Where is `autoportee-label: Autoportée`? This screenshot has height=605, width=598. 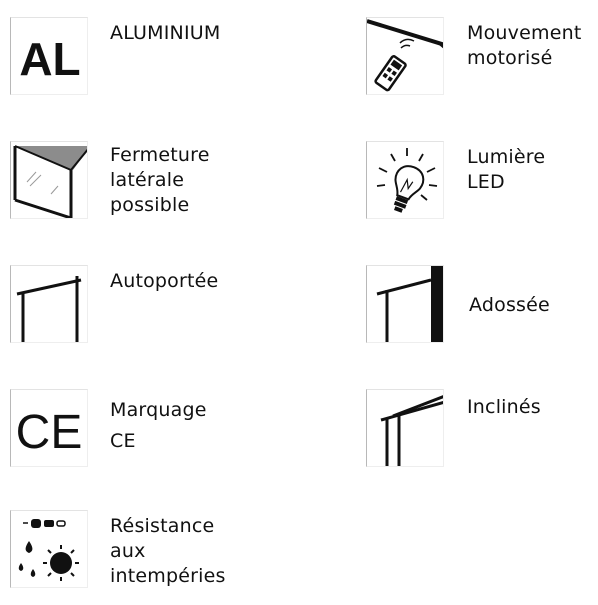 autoportee-label: Autoportée is located at coordinates (164, 281).